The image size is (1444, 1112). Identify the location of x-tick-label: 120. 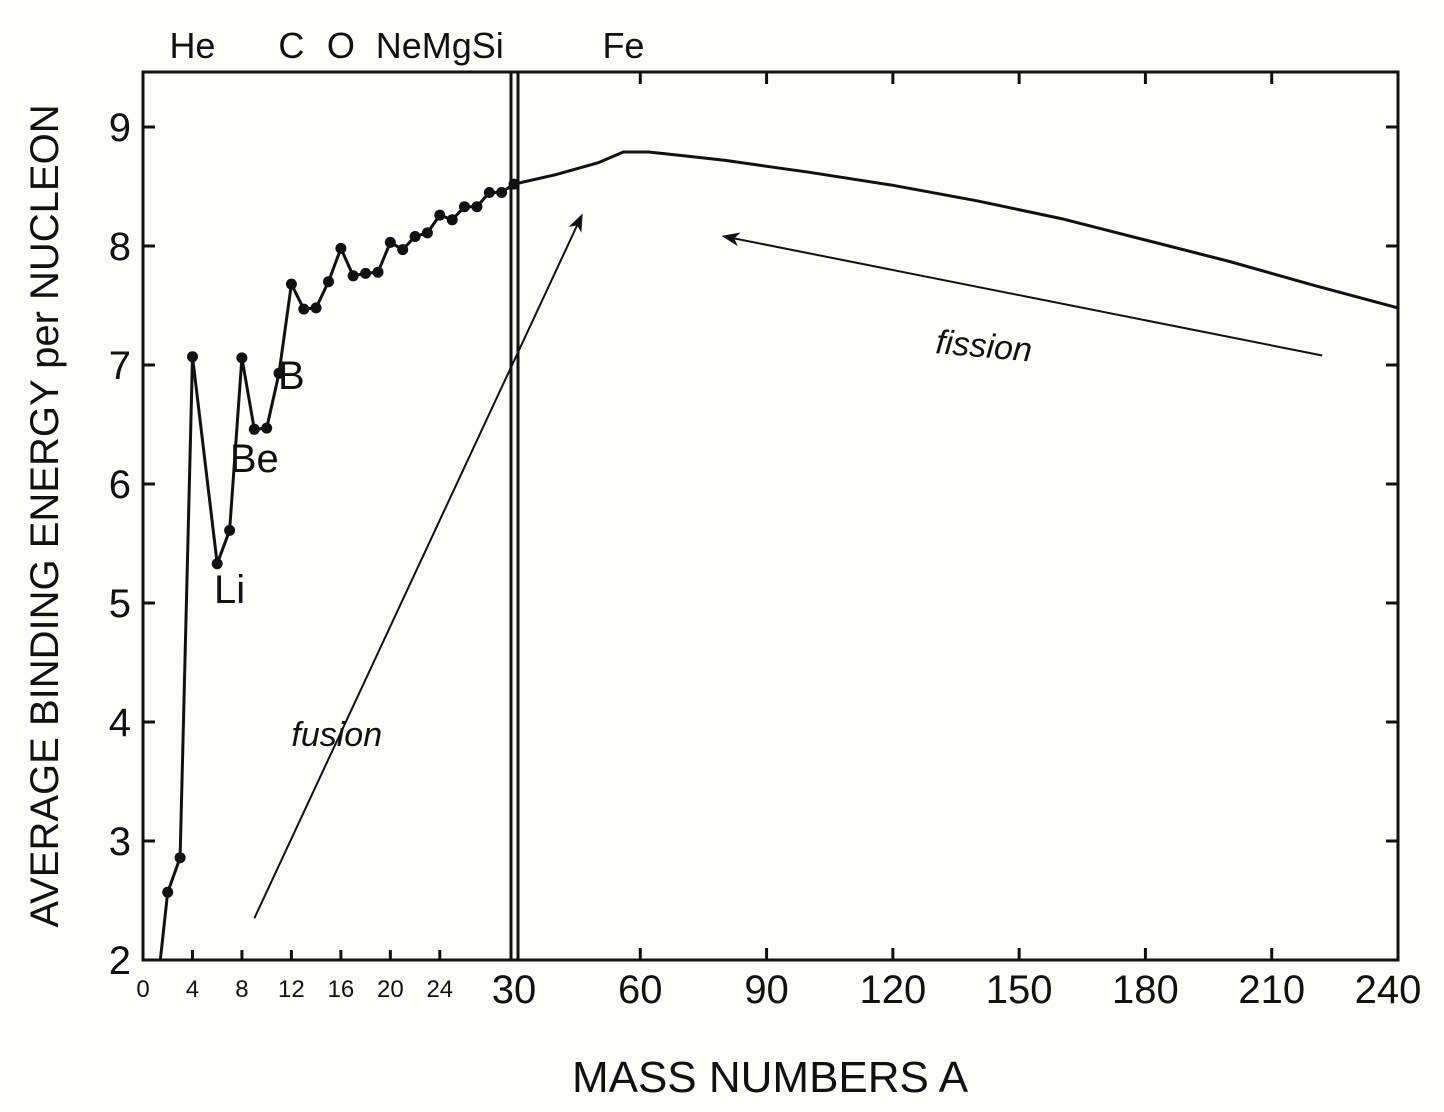
(892, 990).